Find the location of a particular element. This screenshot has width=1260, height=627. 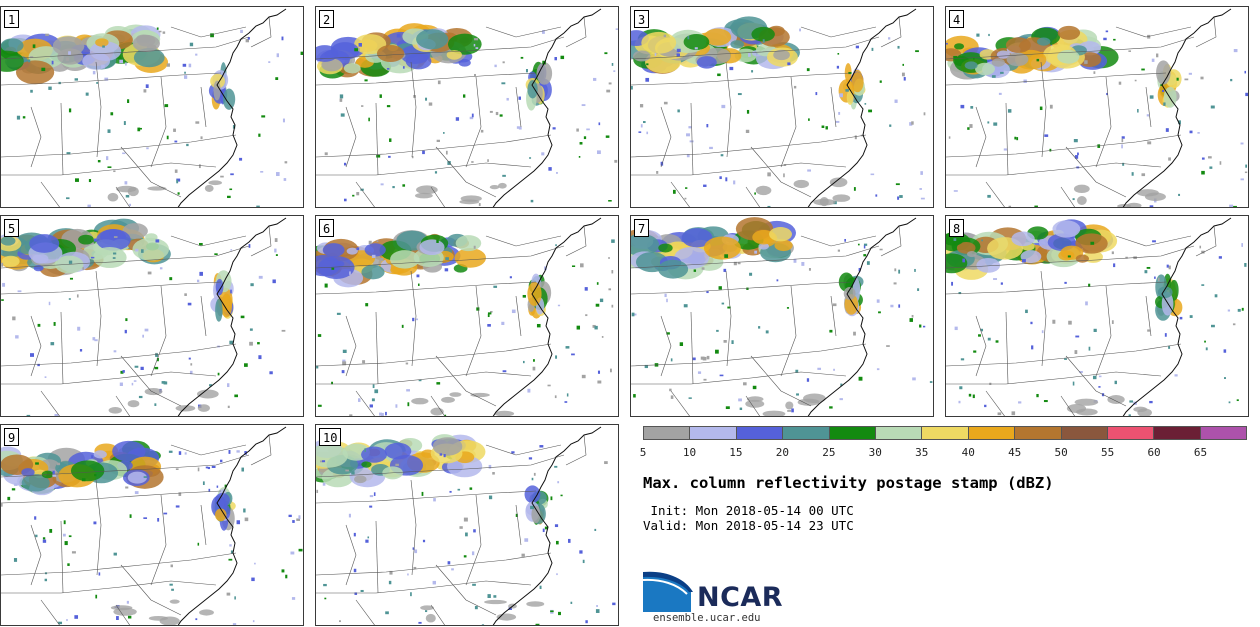

colorbar-tick-label: 30 is located at coordinates (875, 452).